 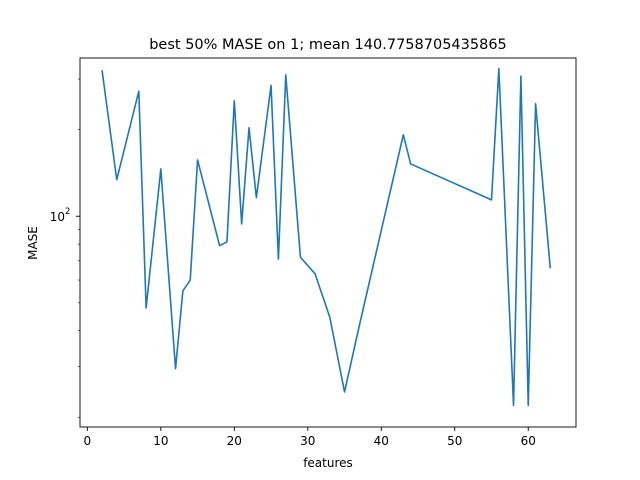 I want to click on x-tick-label: 60, so click(x=528, y=441).